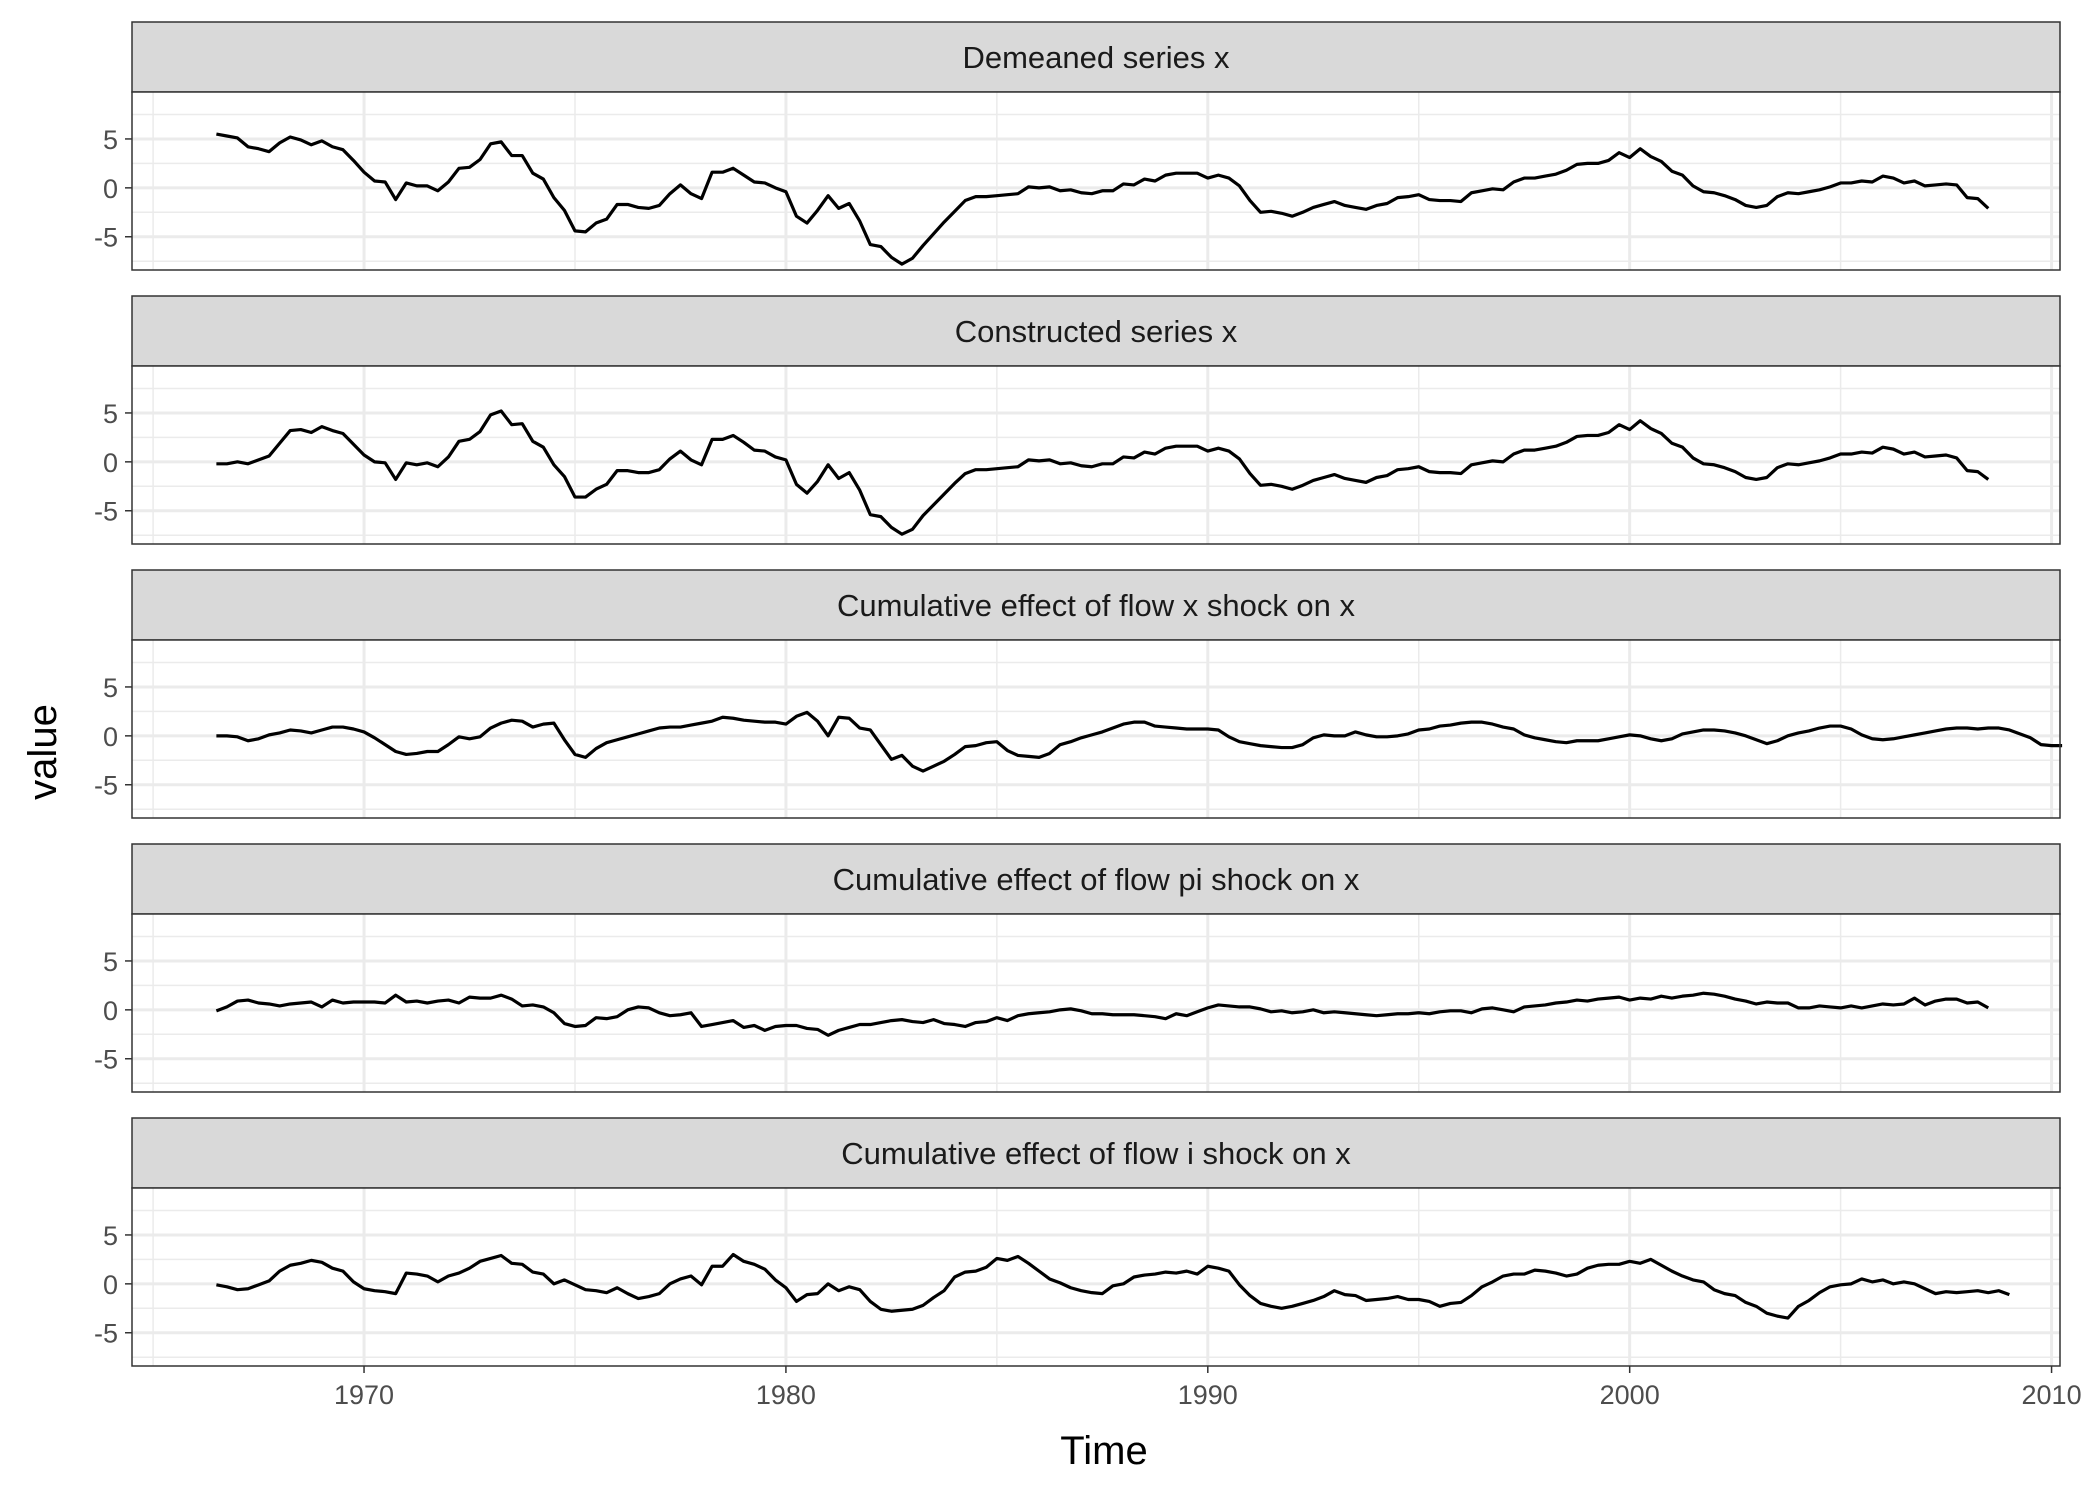  Describe the element at coordinates (1103, 1451) in the screenshot. I see `x-axis-title: Time` at that location.